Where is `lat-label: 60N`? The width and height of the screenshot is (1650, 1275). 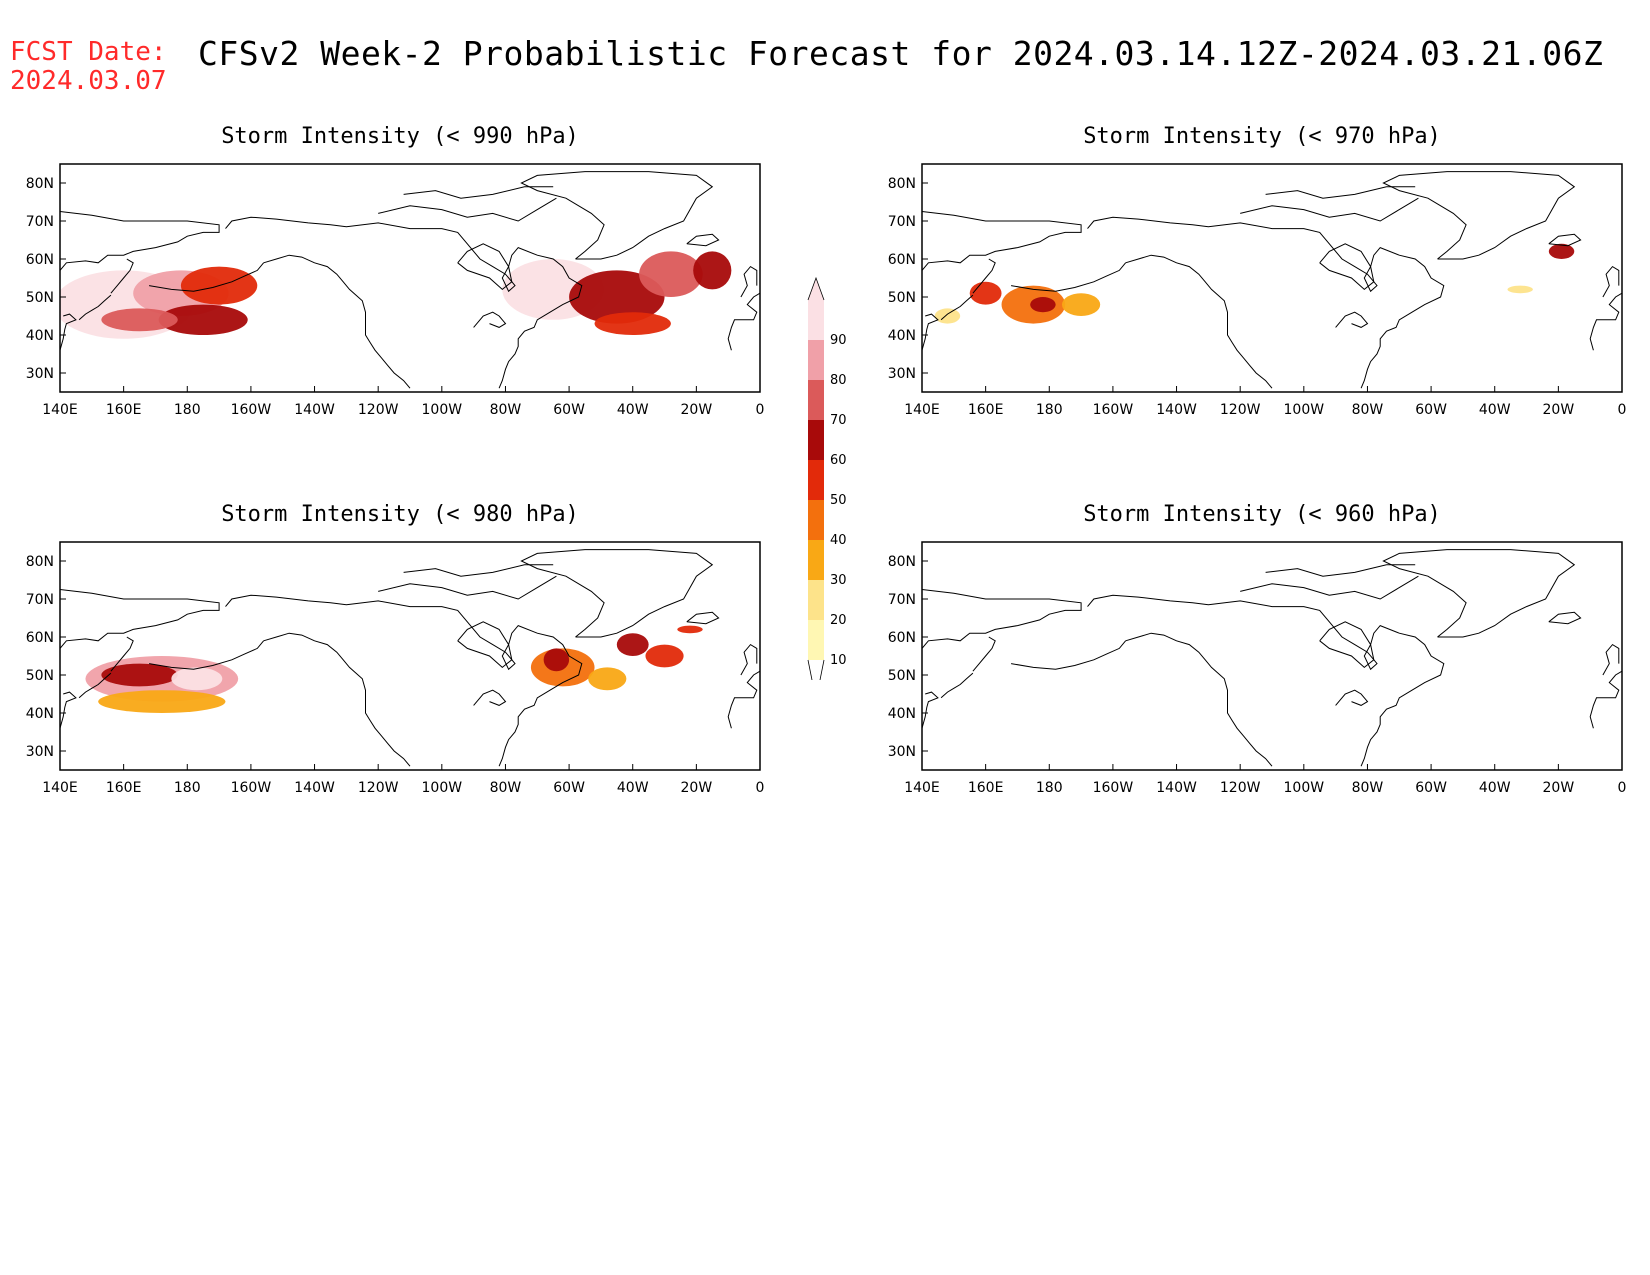 lat-label: 60N is located at coordinates (902, 638).